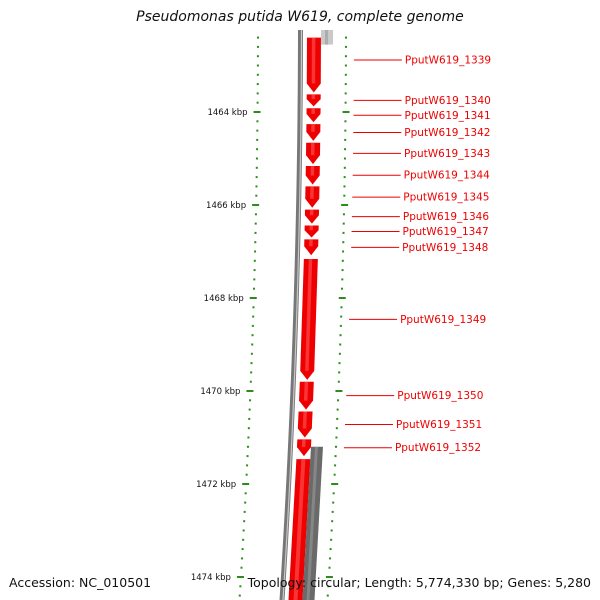 The height and width of the screenshot is (600, 600). Describe the element at coordinates (216, 485) in the screenshot. I see `tick-label: 1472 kbp` at that location.